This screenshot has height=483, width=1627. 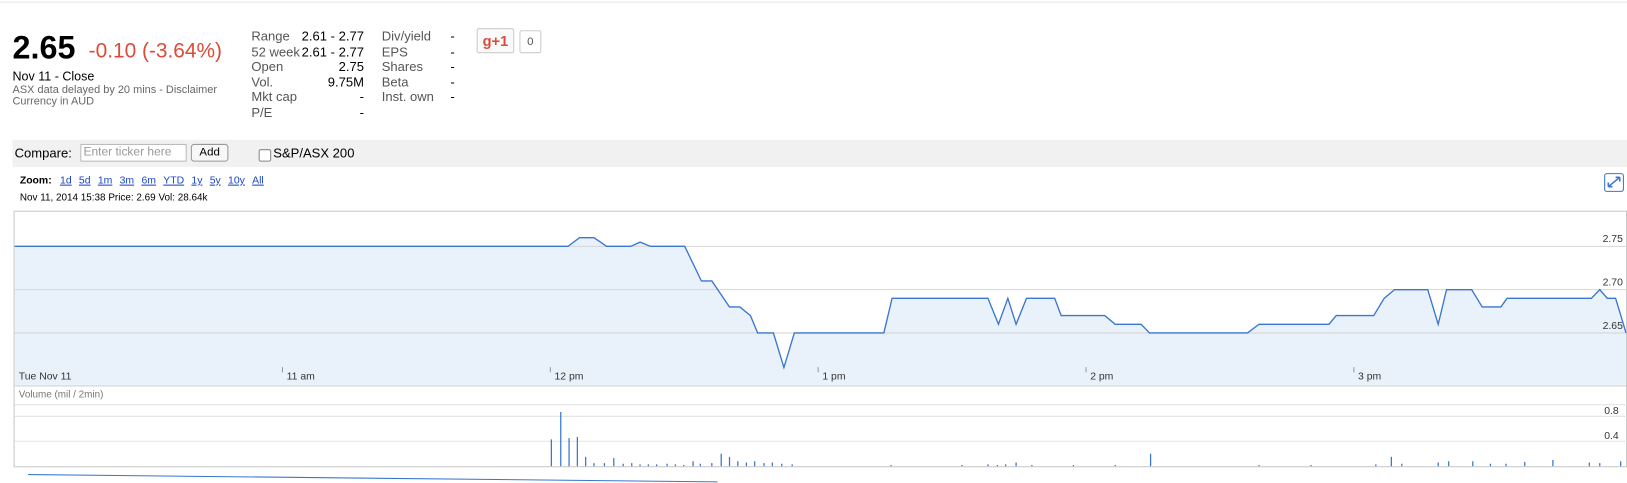 What do you see at coordinates (258, 181) in the screenshot?
I see `zoom-link: All` at bounding box center [258, 181].